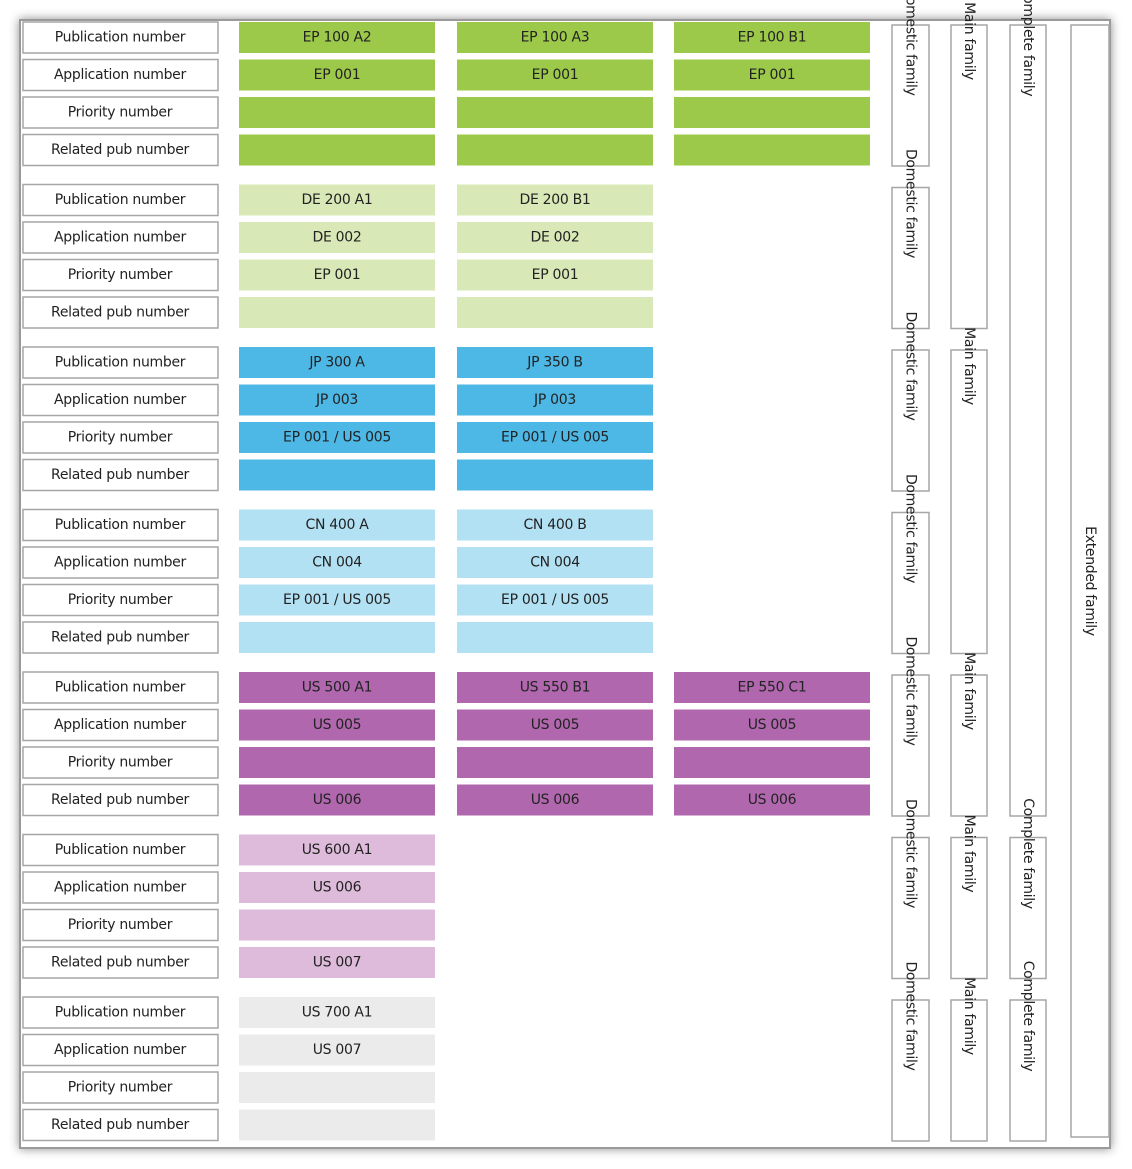 This screenshot has height=1169, width=1132. Describe the element at coordinates (1090, 581) in the screenshot. I see `extended-family: Extended family` at that location.